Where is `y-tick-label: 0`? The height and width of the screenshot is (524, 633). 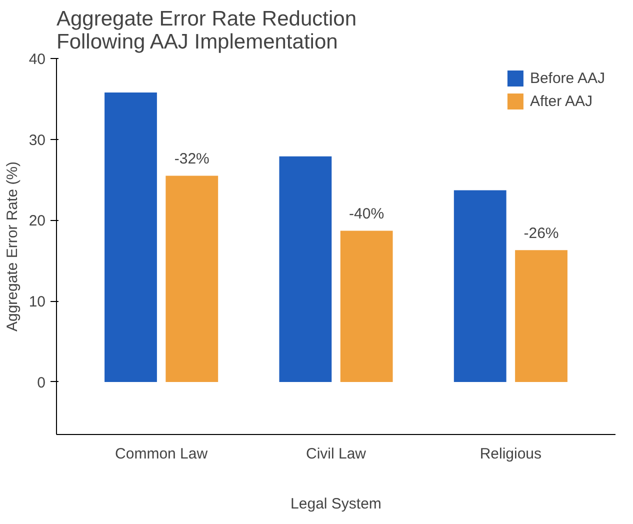
y-tick-label: 0 is located at coordinates (41, 383).